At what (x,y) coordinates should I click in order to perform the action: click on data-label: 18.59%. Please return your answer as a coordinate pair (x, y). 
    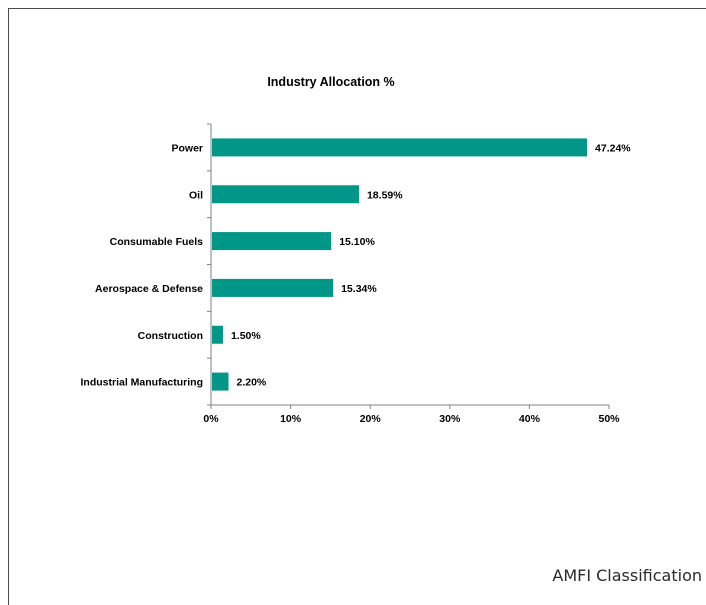
    Looking at the image, I should click on (385, 195).